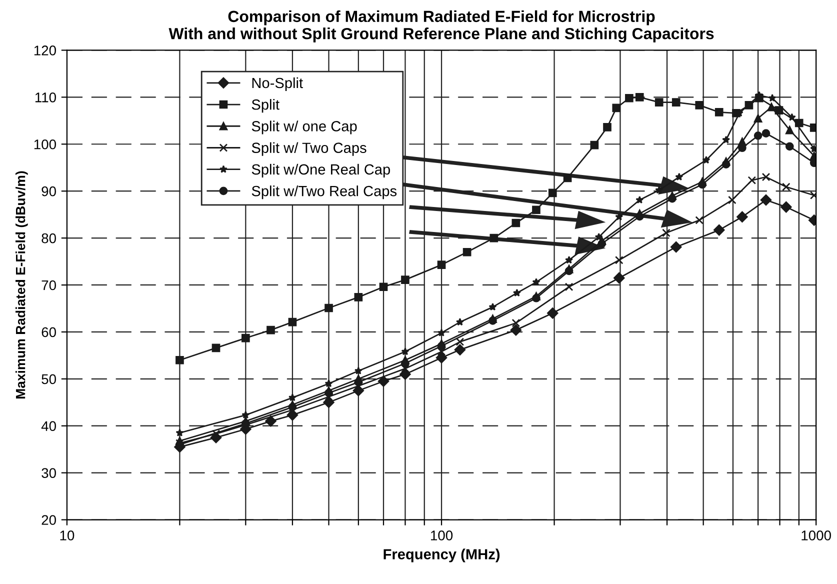  What do you see at coordinates (304, 127) in the screenshot?
I see `legend-label: Split w/ one Cap` at bounding box center [304, 127].